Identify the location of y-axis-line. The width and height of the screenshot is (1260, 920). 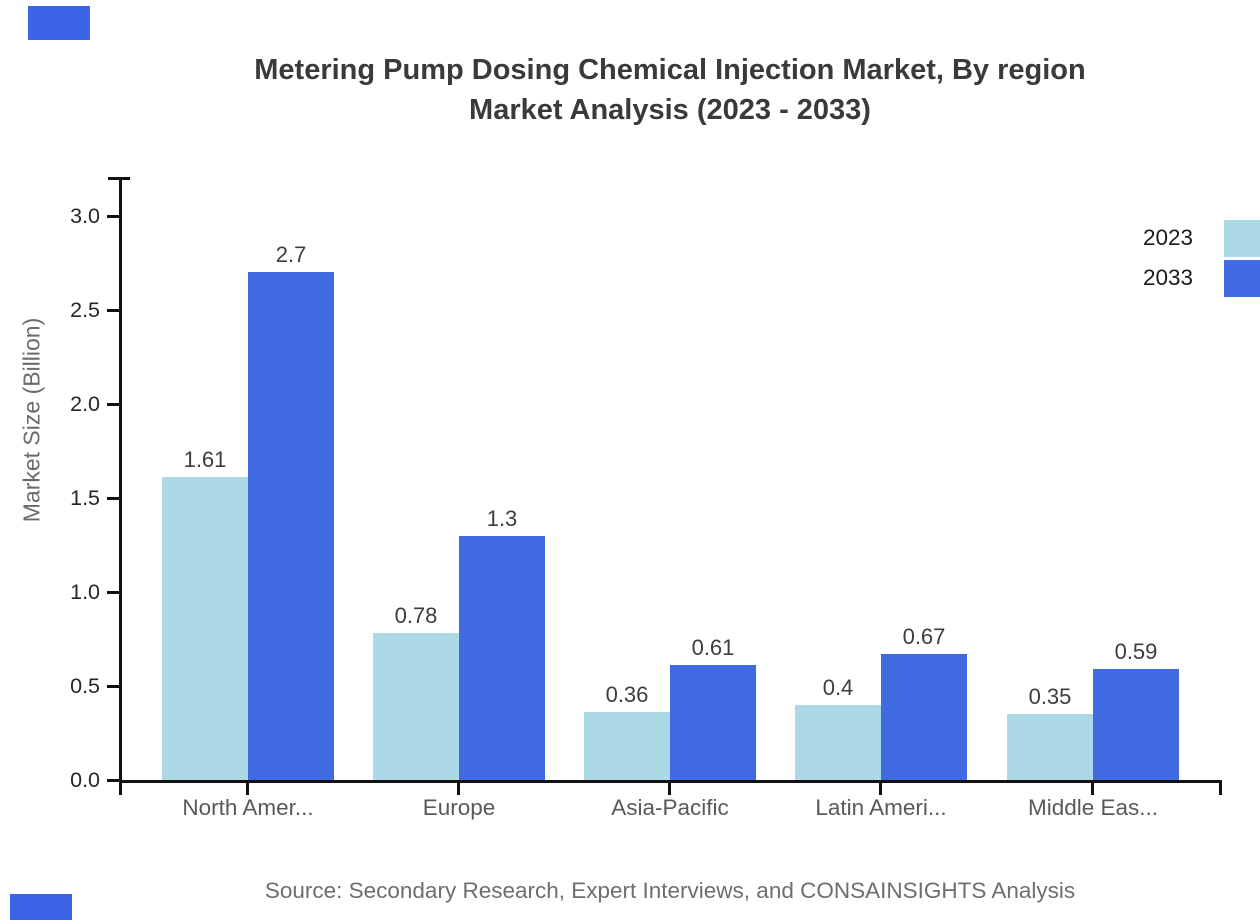
(120, 480).